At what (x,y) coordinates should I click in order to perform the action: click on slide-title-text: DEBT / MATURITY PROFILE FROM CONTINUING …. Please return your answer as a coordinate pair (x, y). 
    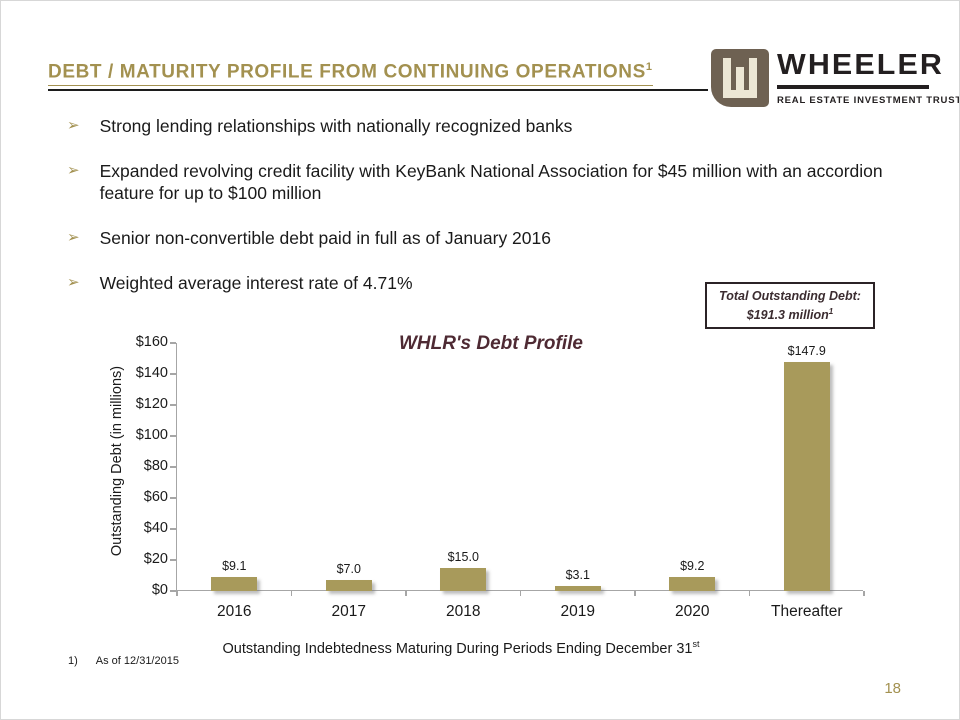
    Looking at the image, I should click on (347, 72).